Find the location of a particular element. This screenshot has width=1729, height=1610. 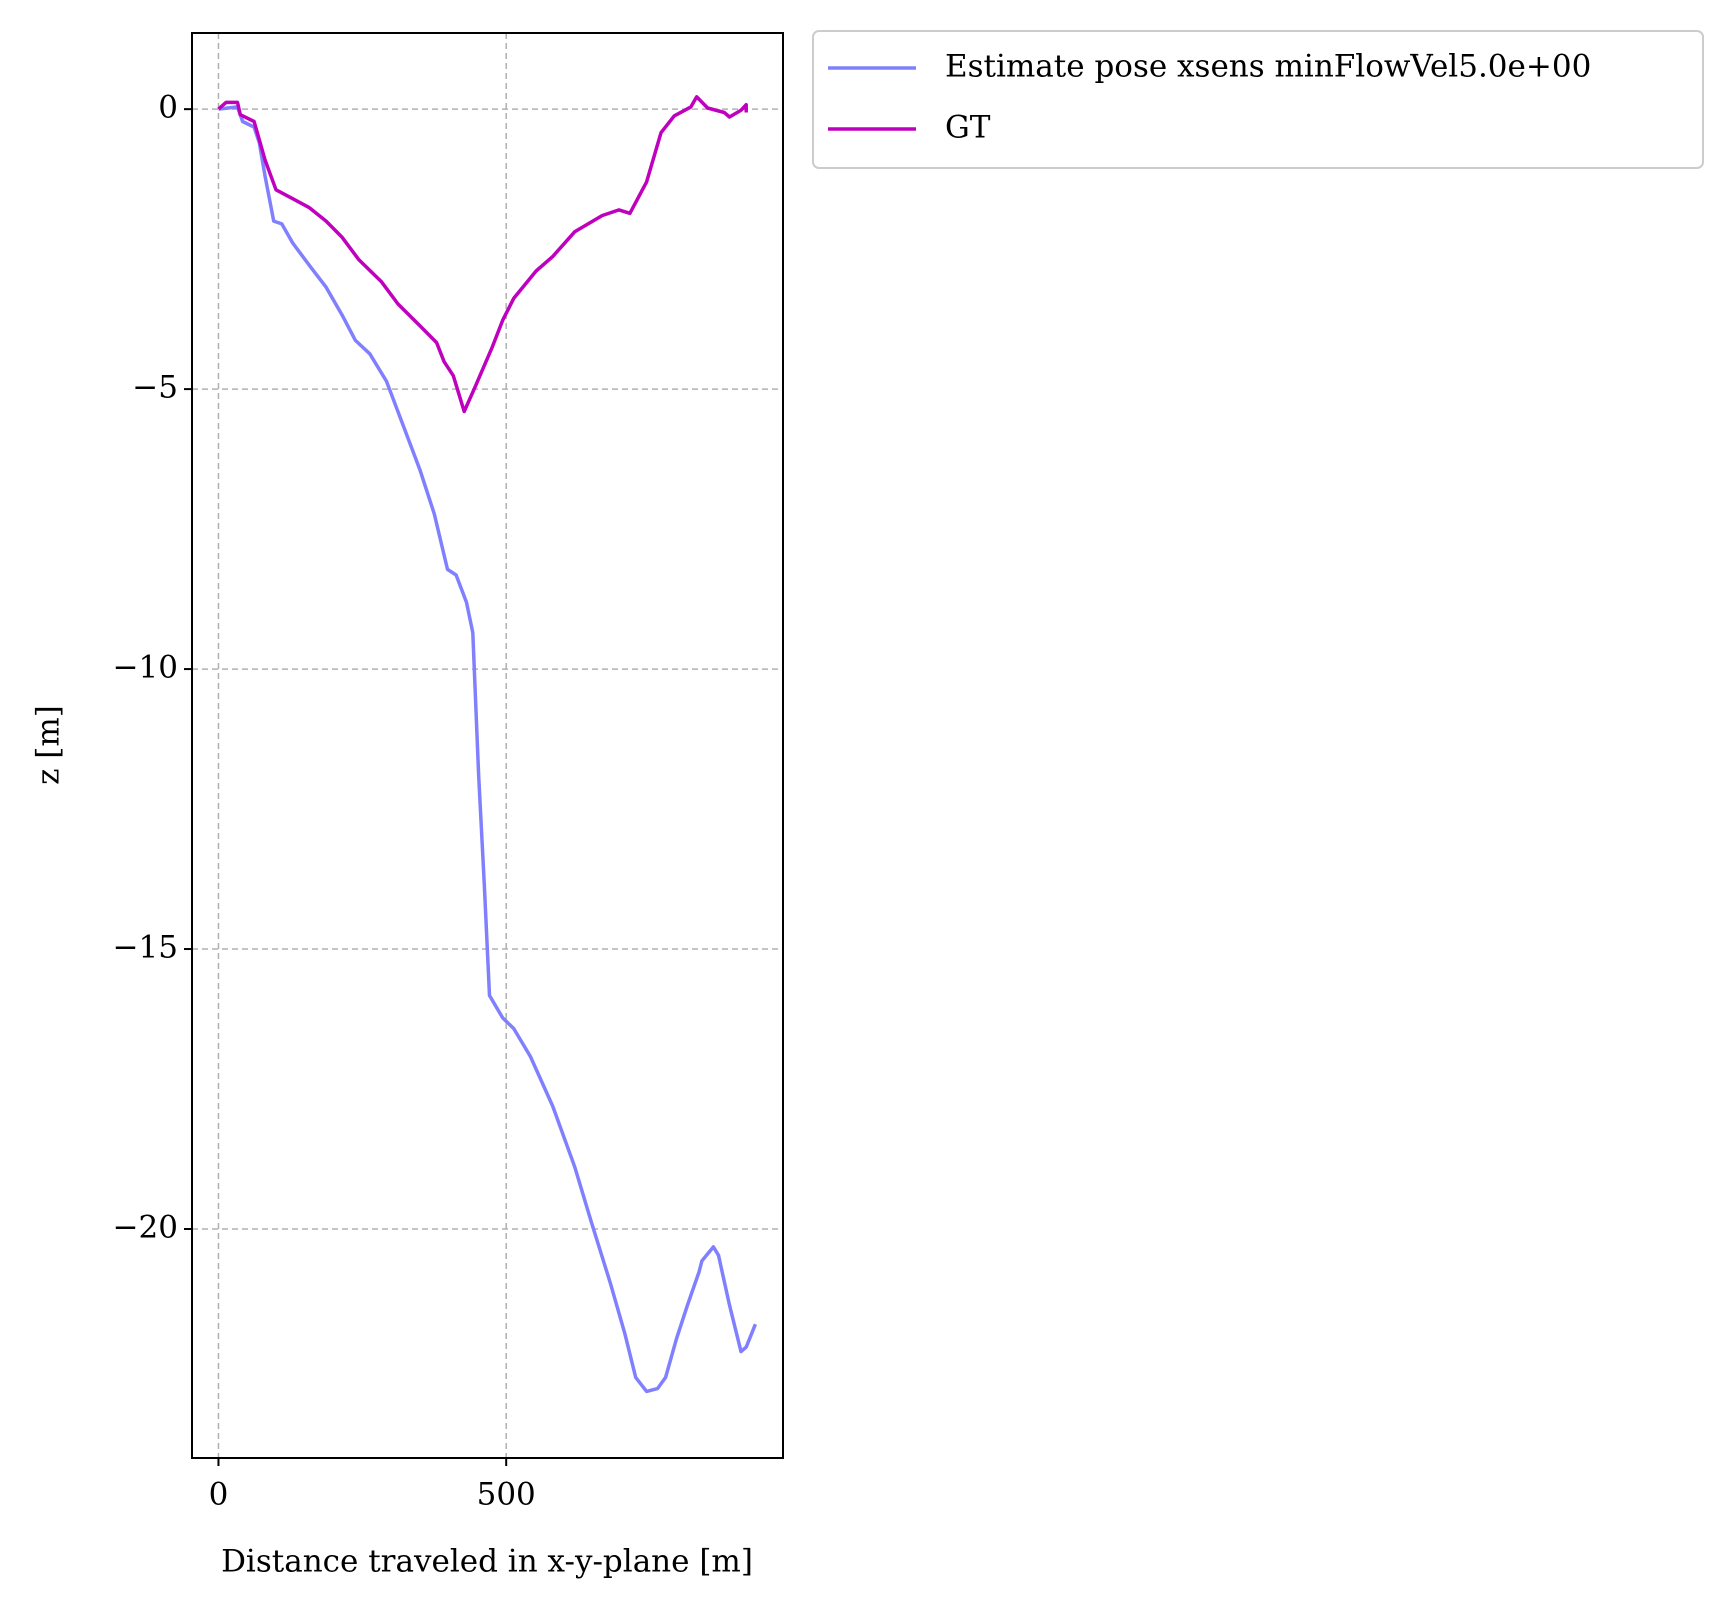

legend: Estimate pose xsens minFlowVel5.0e+00 GT is located at coordinates (1209, 97).